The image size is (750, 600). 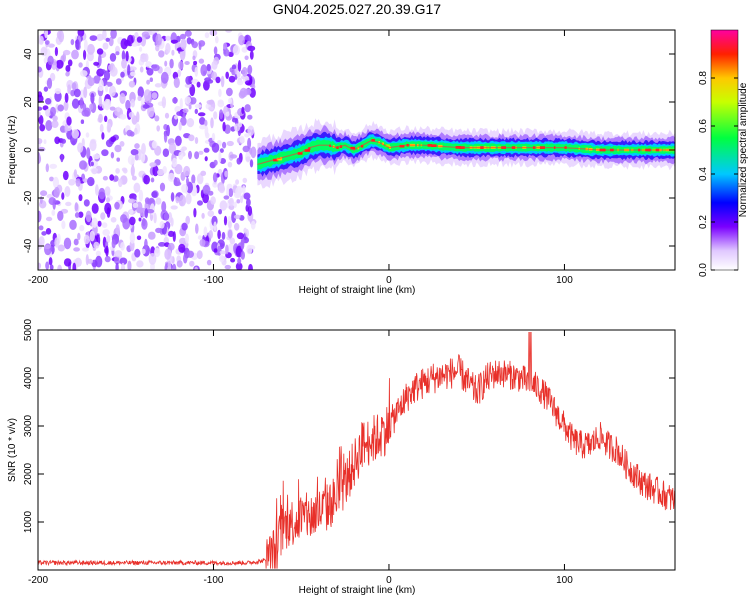 I want to click on x-tick-label: 0, so click(x=389, y=580).